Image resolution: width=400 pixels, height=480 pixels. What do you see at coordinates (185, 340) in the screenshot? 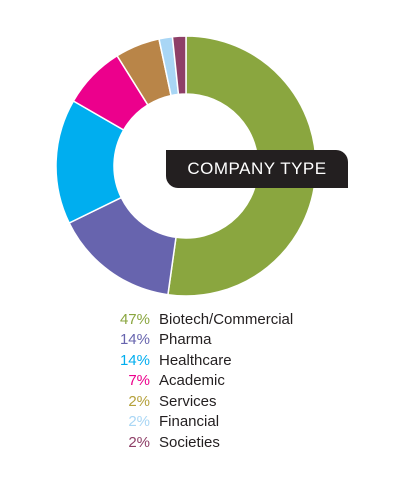
I see `legend-label: Pharma` at bounding box center [185, 340].